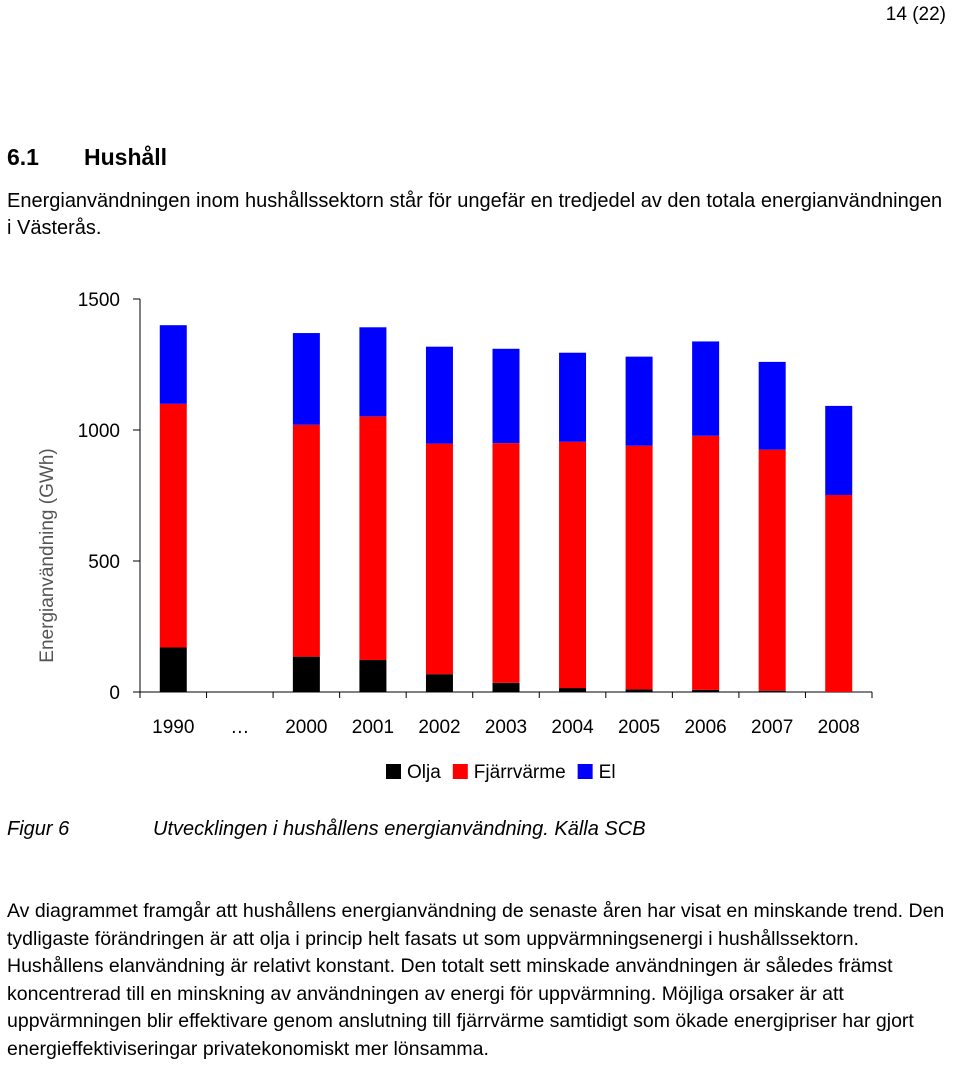 This screenshot has width=960, height=1092. I want to click on bar-olja-2002, so click(439, 683).